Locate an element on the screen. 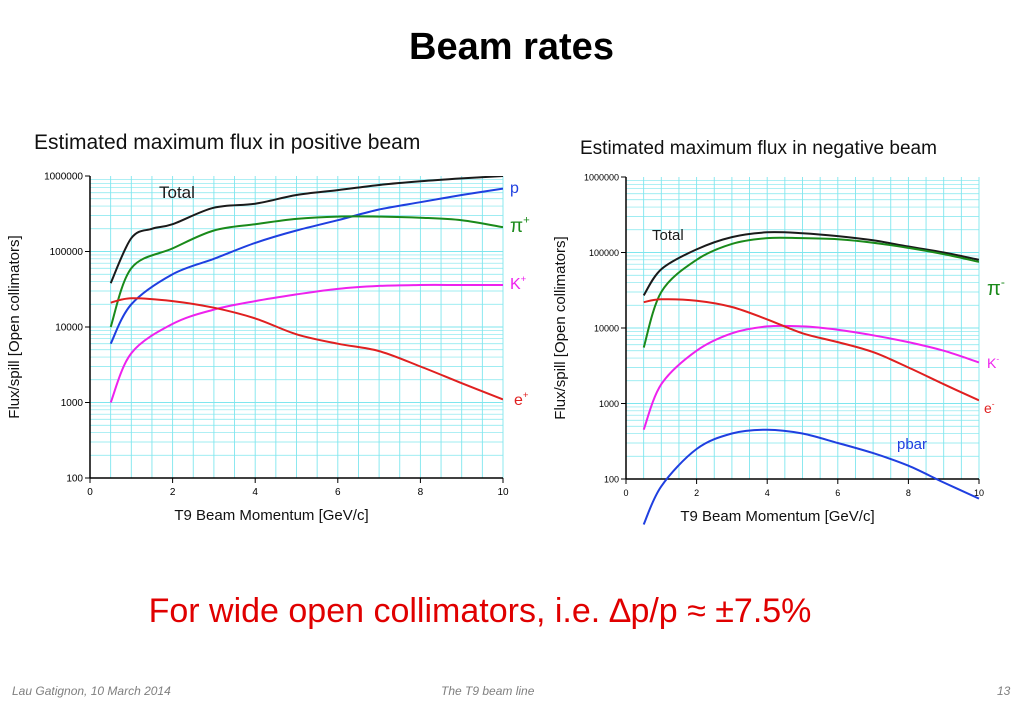  series-label-: π- is located at coordinates (996, 287).